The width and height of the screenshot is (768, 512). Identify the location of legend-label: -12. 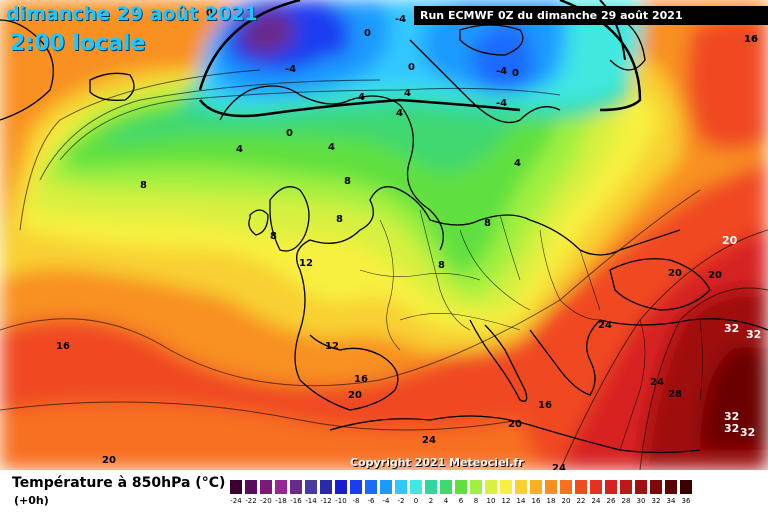
(326, 501).